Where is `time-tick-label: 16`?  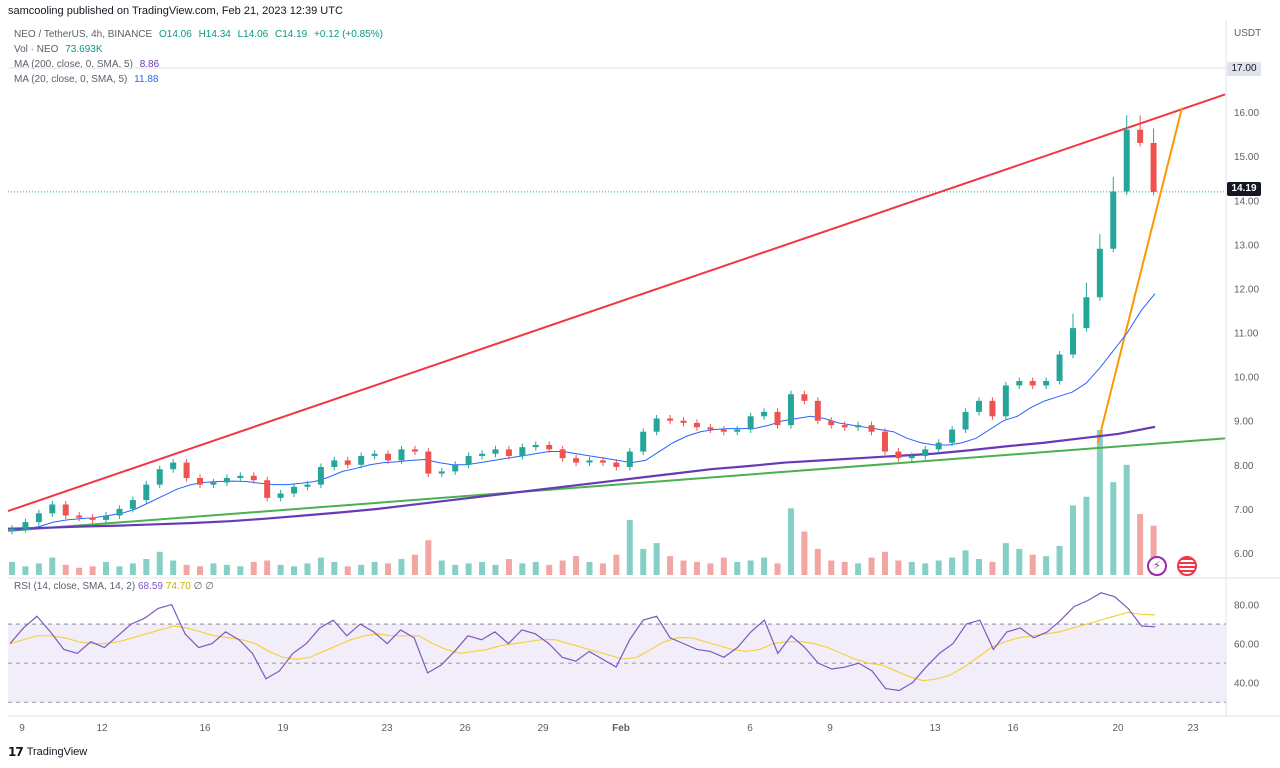 time-tick-label: 16 is located at coordinates (1013, 728).